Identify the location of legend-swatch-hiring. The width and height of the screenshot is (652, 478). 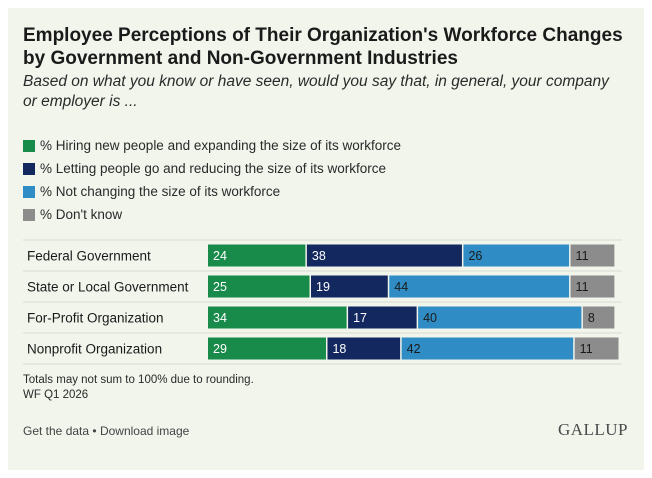
(29, 145).